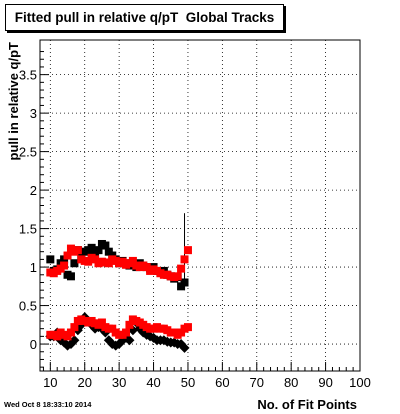 The width and height of the screenshot is (400, 414). What do you see at coordinates (33, 113) in the screenshot?
I see `y-tick-label: 3` at bounding box center [33, 113].